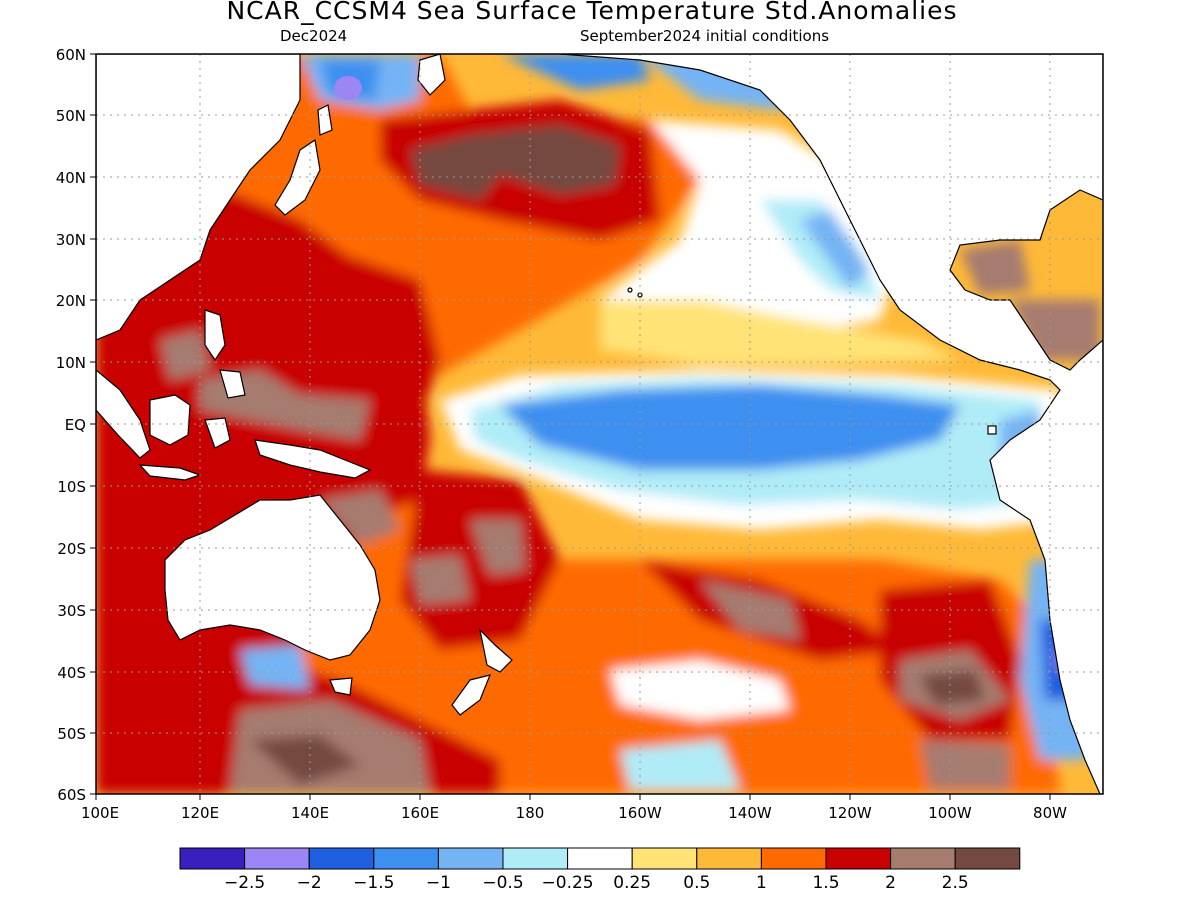 This screenshot has height=900, width=1200. I want to click on colorbar: −2.5 −2 −1.5 −1 −0.5 −0.25 0.25 0.5 1 1.5 2 2.5, so click(600, 870).